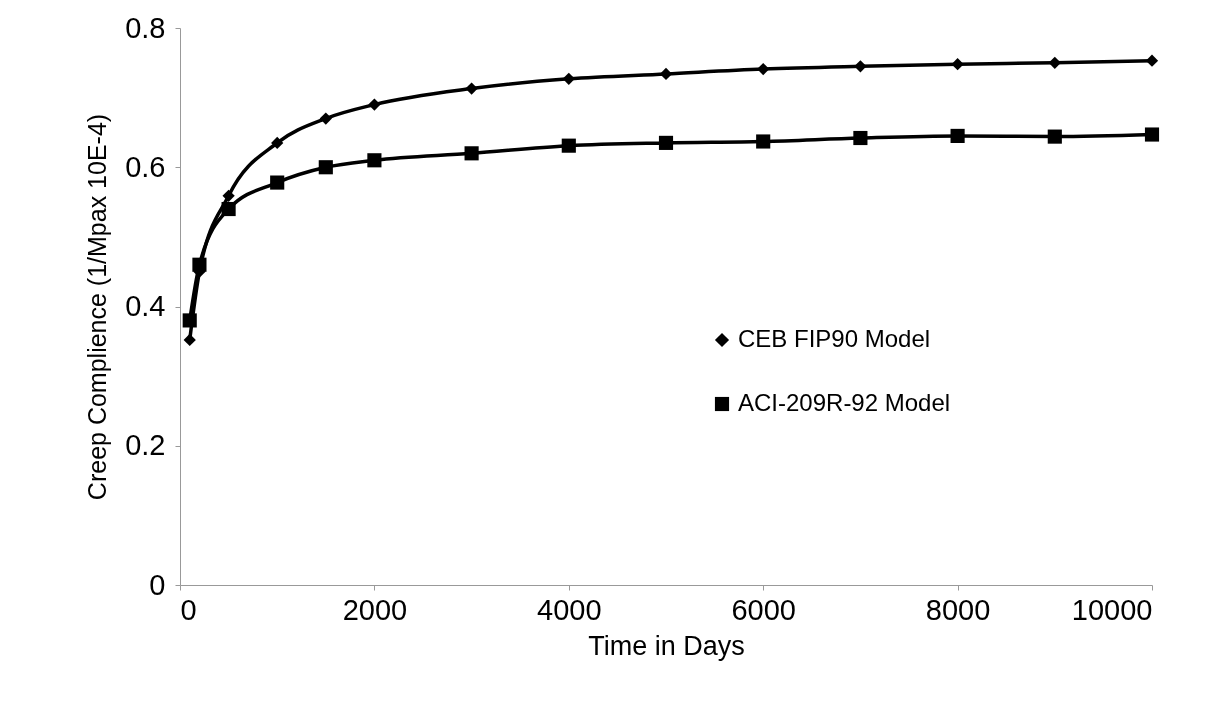 Image resolution: width=1210 pixels, height=722 pixels. What do you see at coordinates (97, 307) in the screenshot?
I see `y-axis-title: Creep Complience (1/Mpax 10E-4)` at bounding box center [97, 307].